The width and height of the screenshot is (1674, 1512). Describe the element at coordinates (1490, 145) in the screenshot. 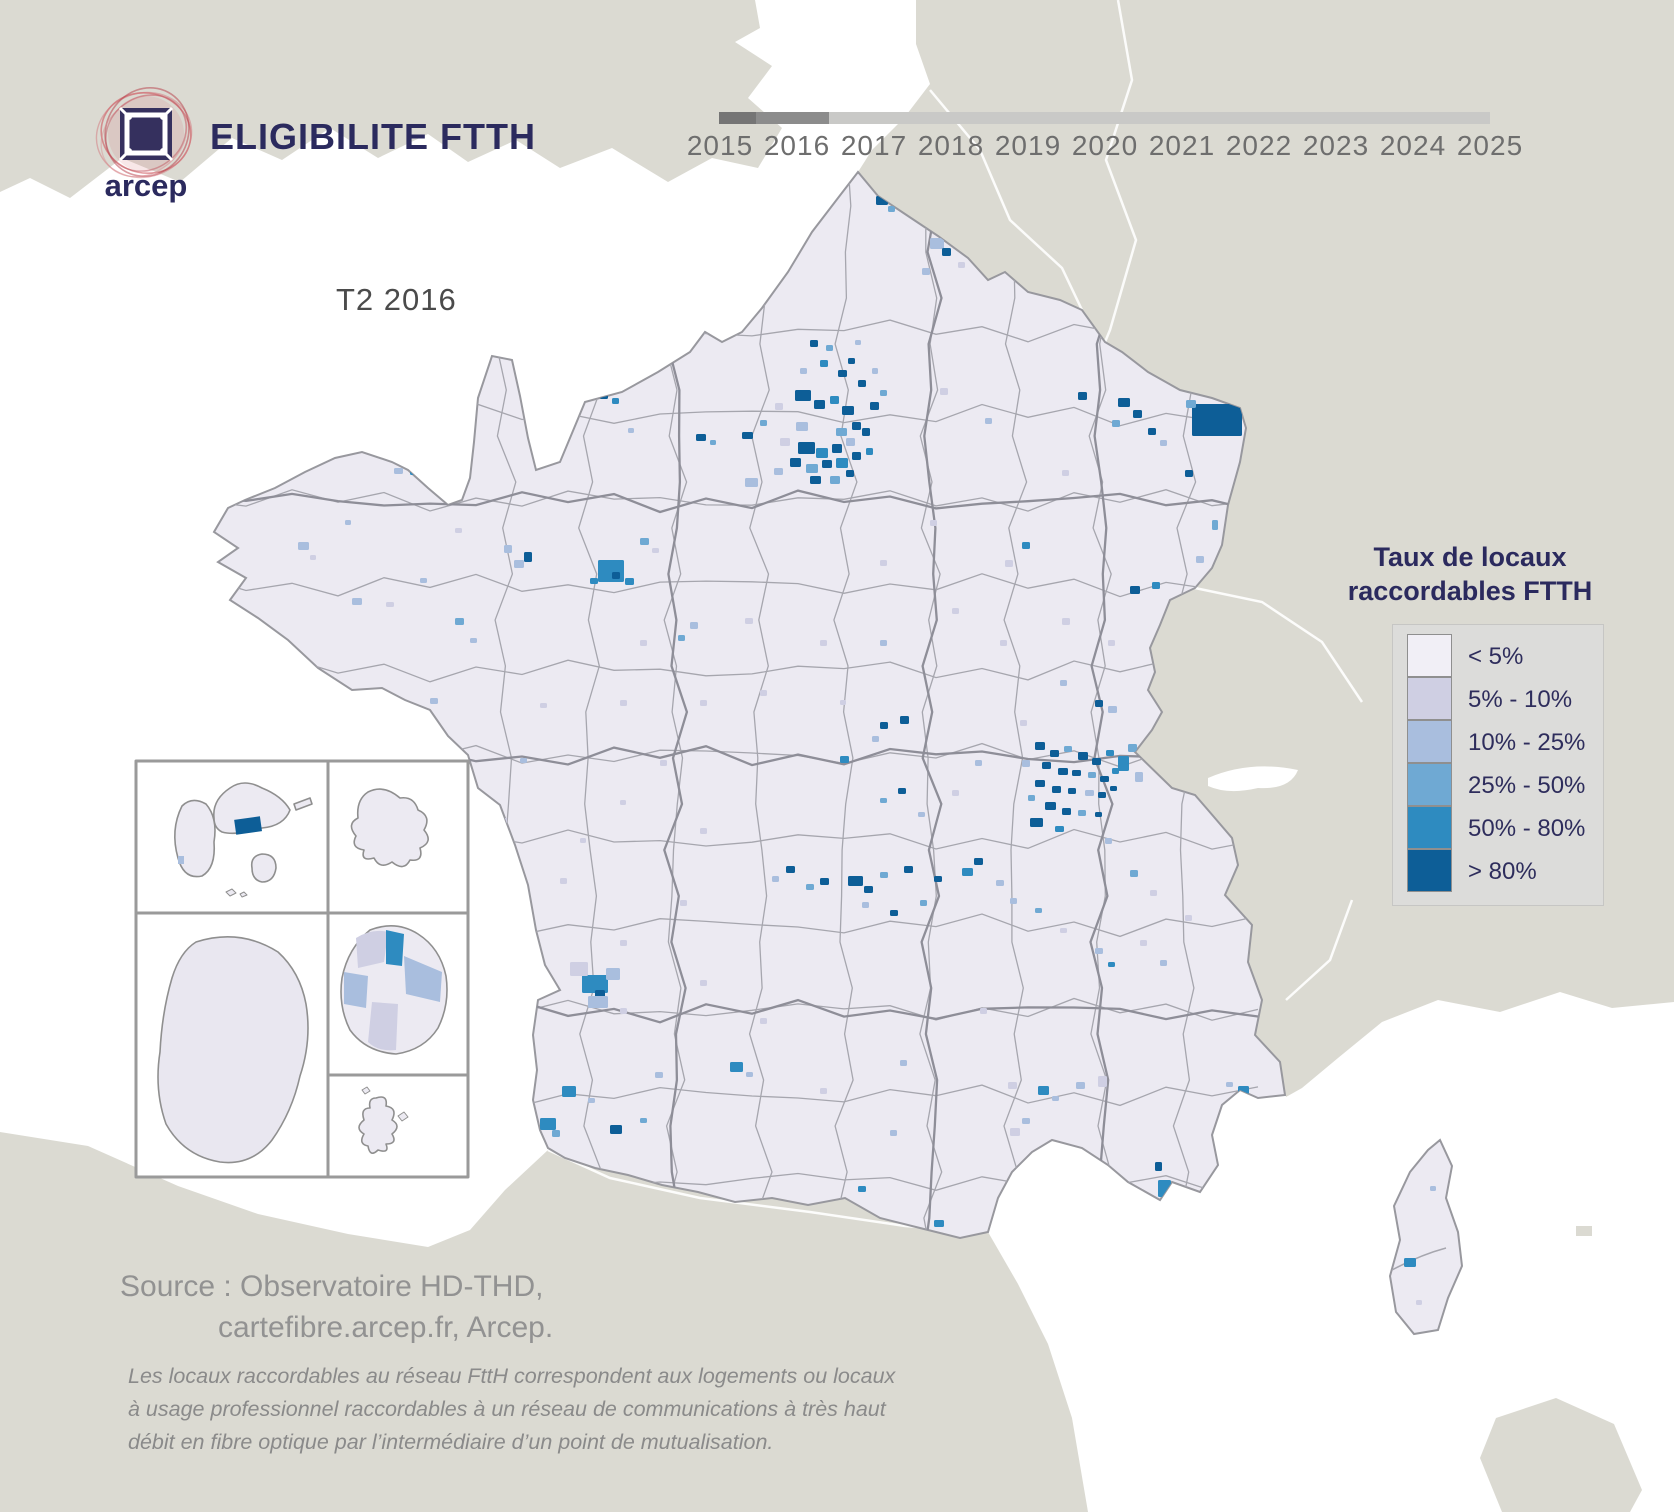

I see `timeline-year-2025: 2025` at that location.